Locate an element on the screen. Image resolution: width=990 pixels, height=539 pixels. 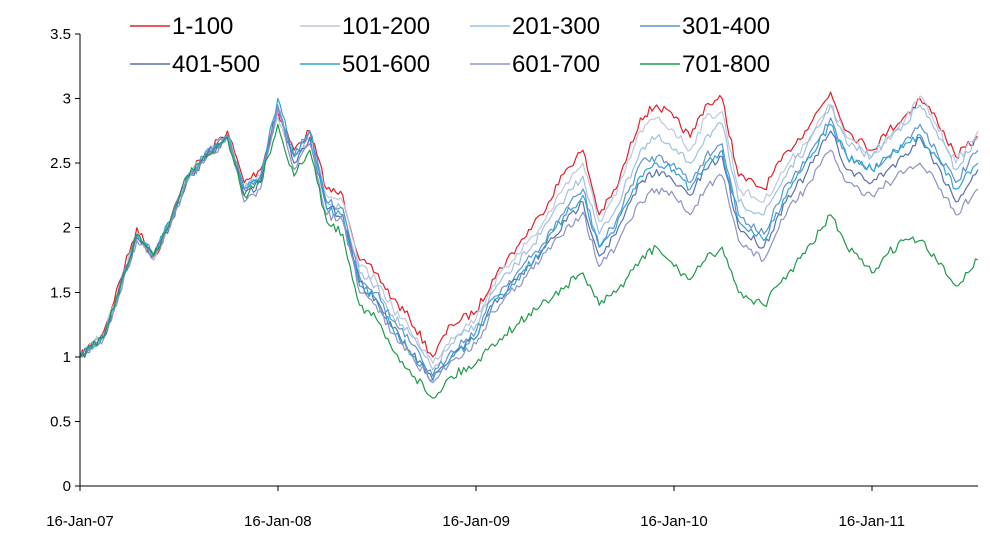
legend-label: 401-500 is located at coordinates (216, 64).